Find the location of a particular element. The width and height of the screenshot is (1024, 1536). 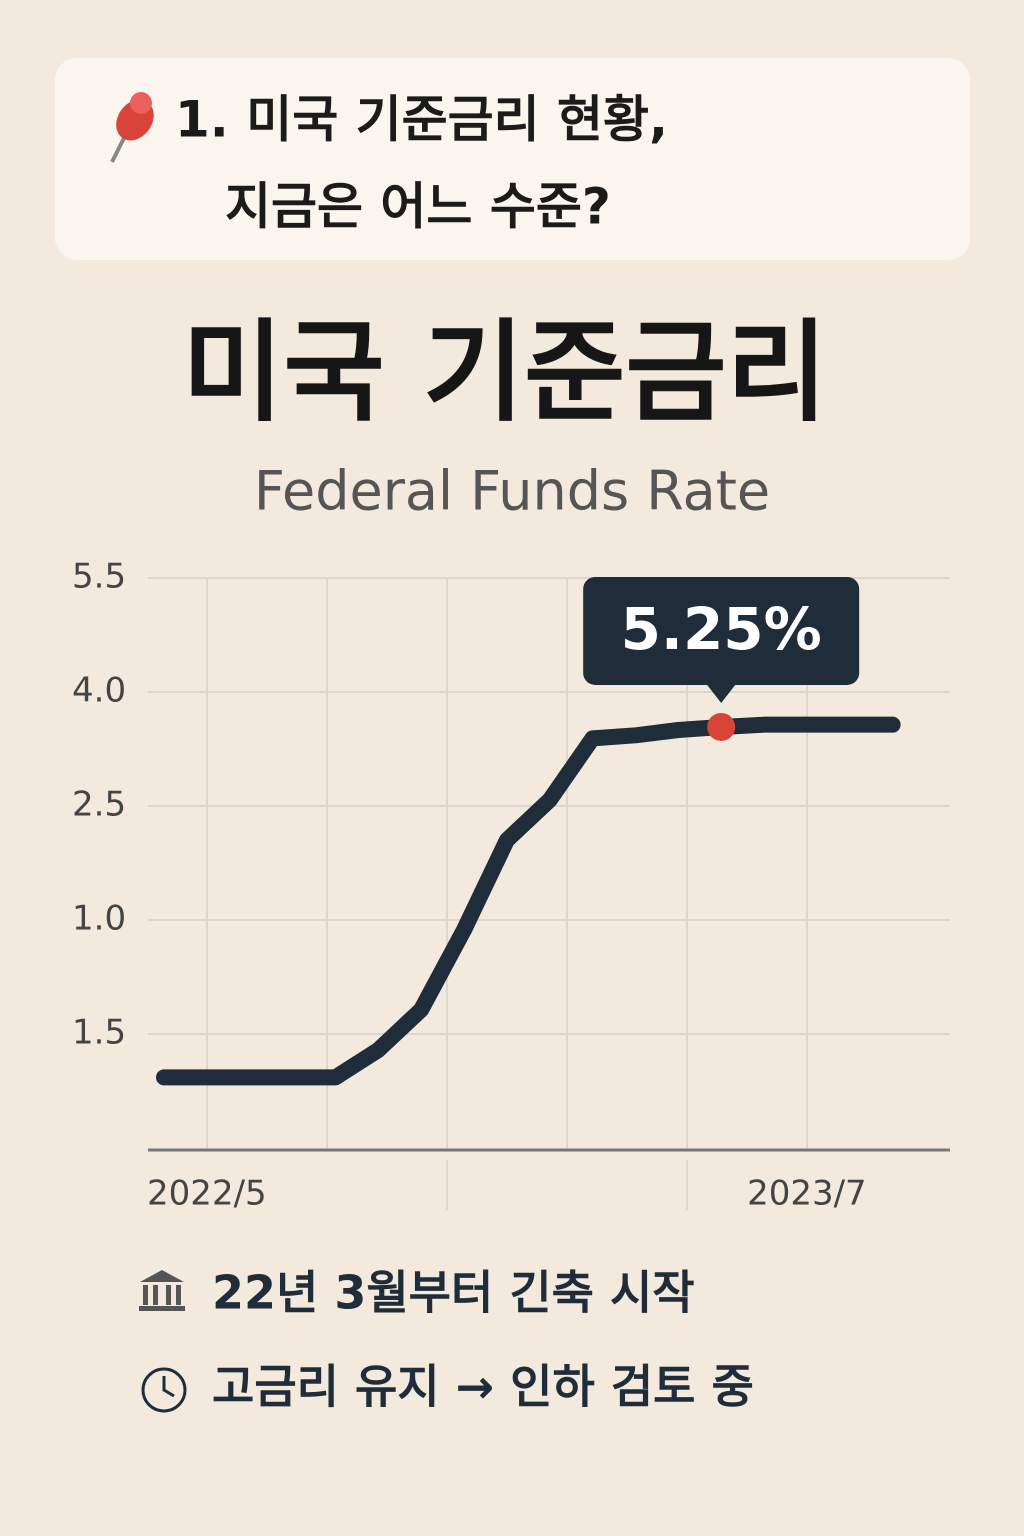

note: 22년 3월부터 긴축 시작 is located at coordinates (453, 1293).